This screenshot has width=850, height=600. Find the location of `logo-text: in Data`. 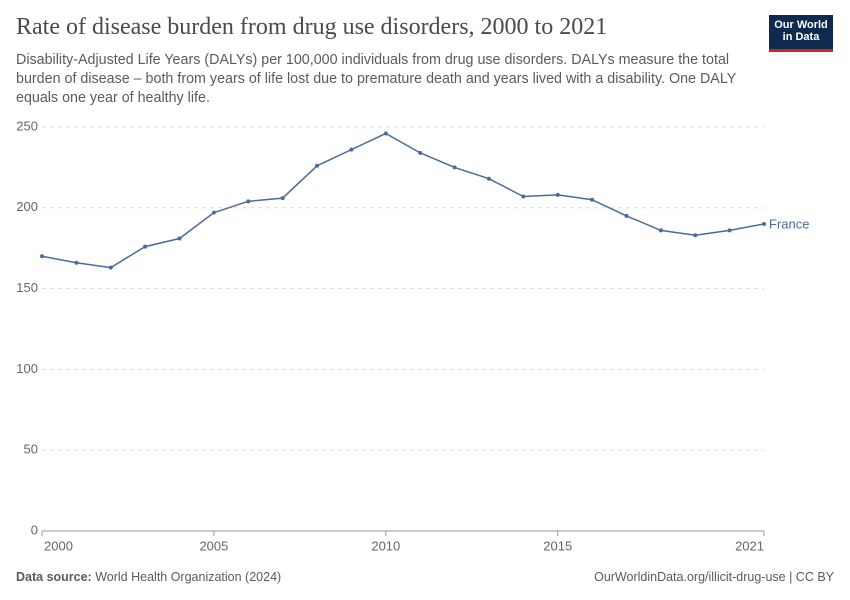

logo-text: in Data is located at coordinates (801, 37).